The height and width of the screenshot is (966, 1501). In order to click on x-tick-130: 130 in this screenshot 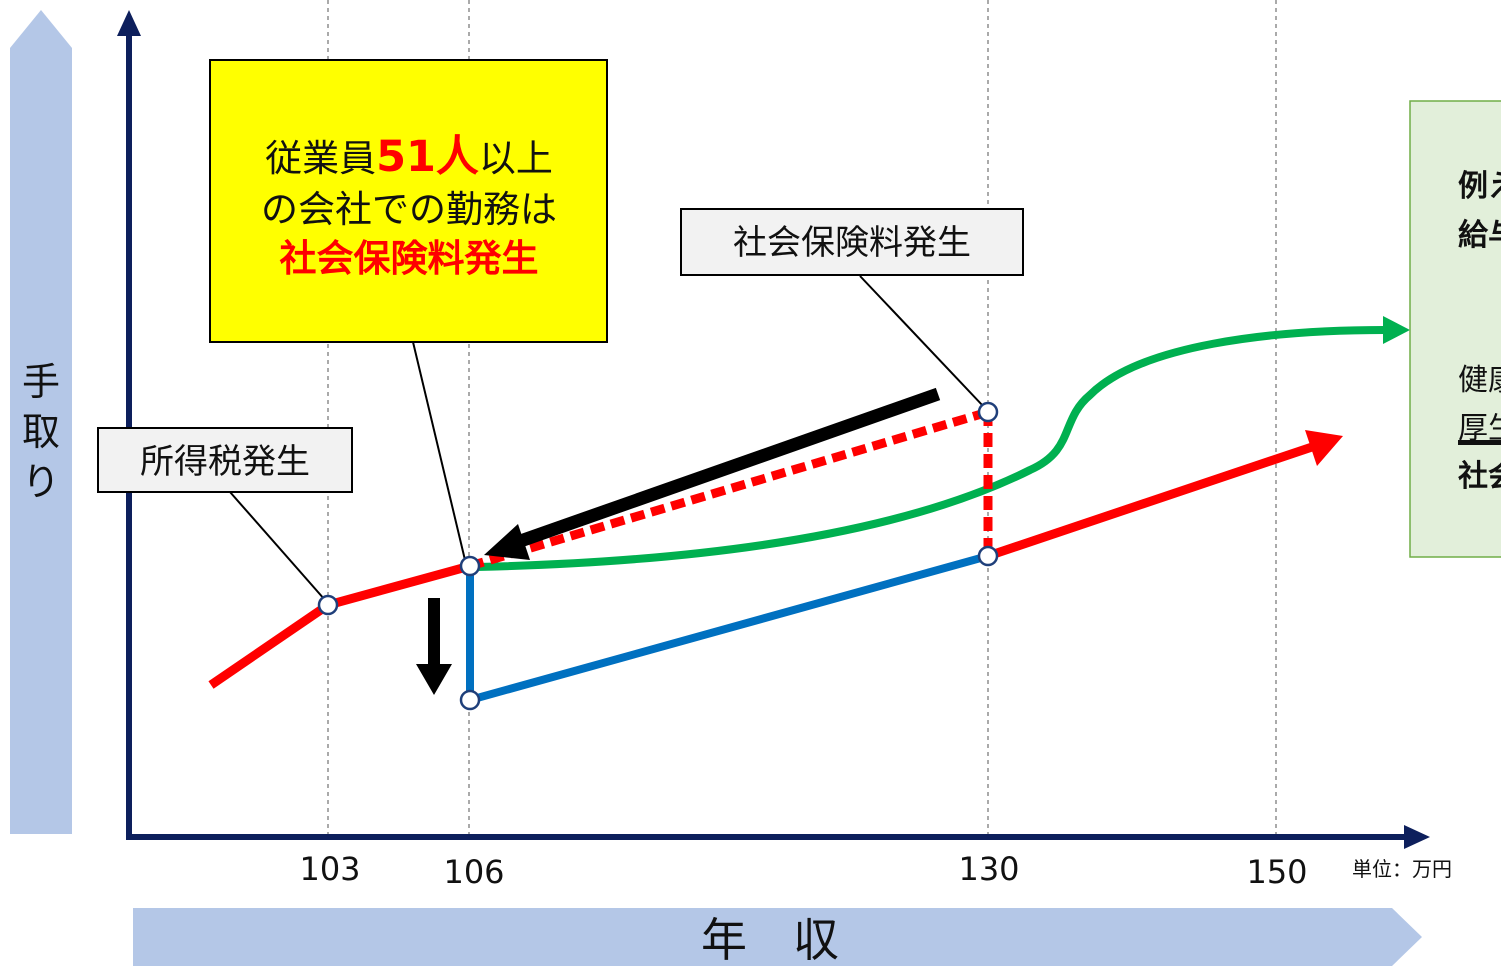, I will do `click(988, 869)`.